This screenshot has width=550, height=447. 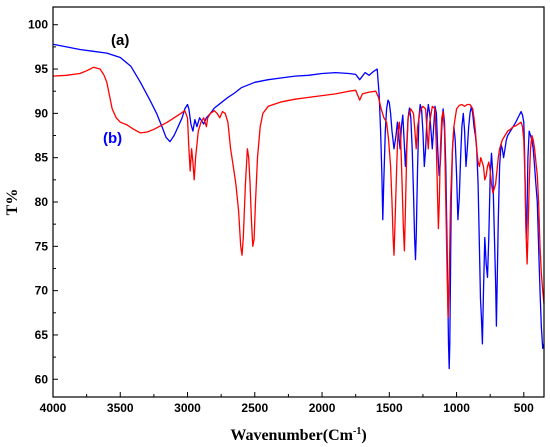 What do you see at coordinates (120, 408) in the screenshot?
I see `x-tick-label: 3500` at bounding box center [120, 408].